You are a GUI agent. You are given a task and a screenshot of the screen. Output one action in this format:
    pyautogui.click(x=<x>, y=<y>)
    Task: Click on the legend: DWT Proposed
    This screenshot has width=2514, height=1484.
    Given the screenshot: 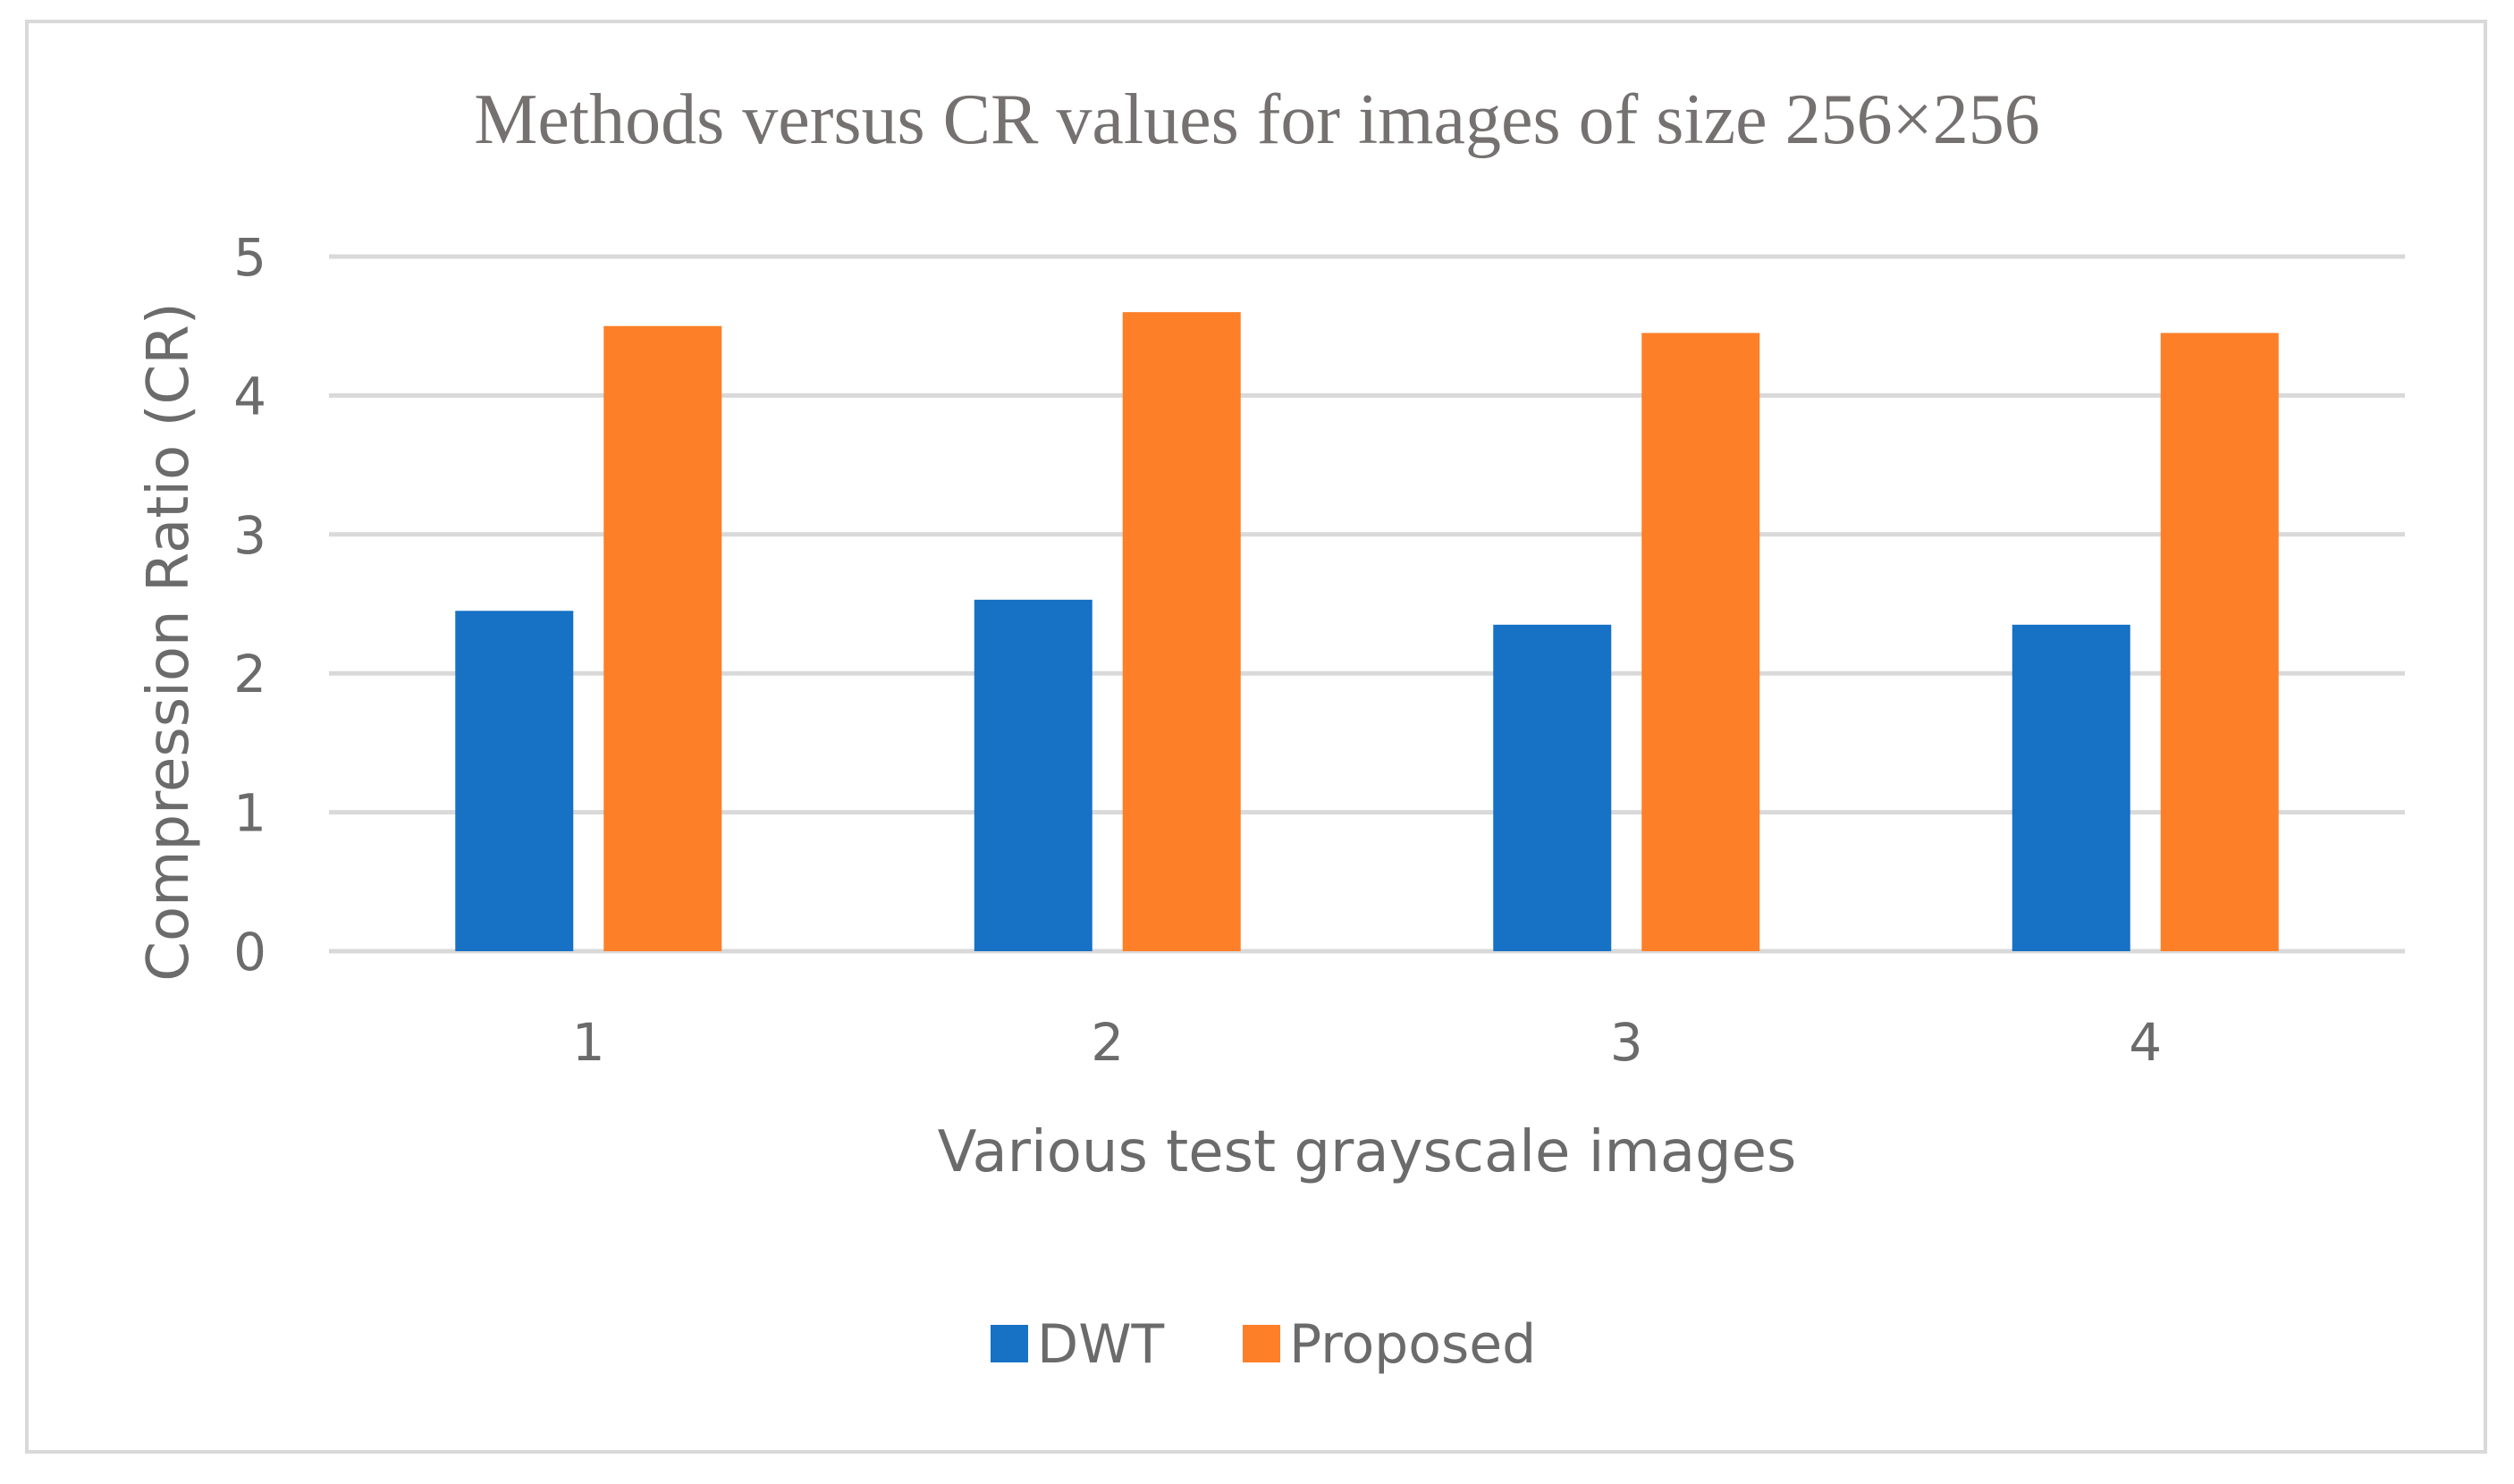 What is the action you would take?
    pyautogui.click(x=1263, y=1344)
    